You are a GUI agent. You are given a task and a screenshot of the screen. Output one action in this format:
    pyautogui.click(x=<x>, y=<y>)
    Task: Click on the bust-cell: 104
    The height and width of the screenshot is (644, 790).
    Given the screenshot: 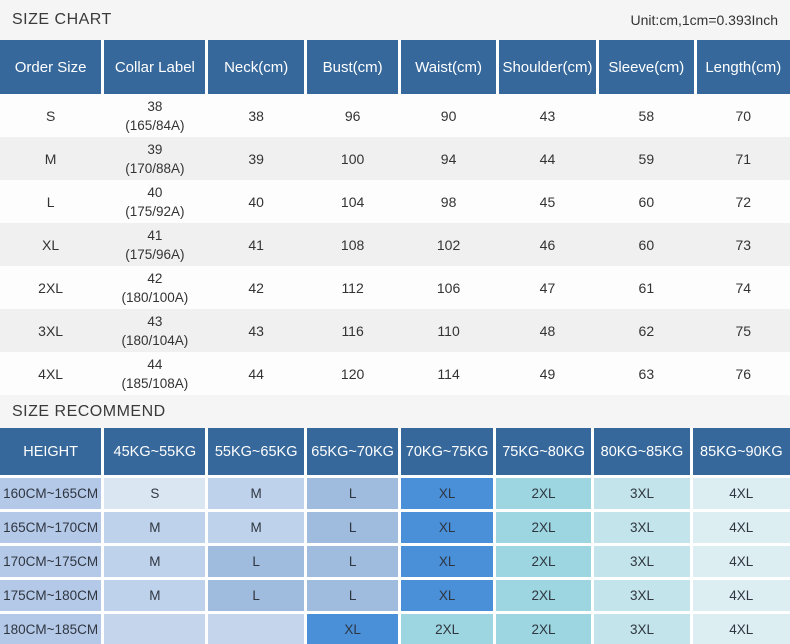 What is the action you would take?
    pyautogui.click(x=352, y=201)
    